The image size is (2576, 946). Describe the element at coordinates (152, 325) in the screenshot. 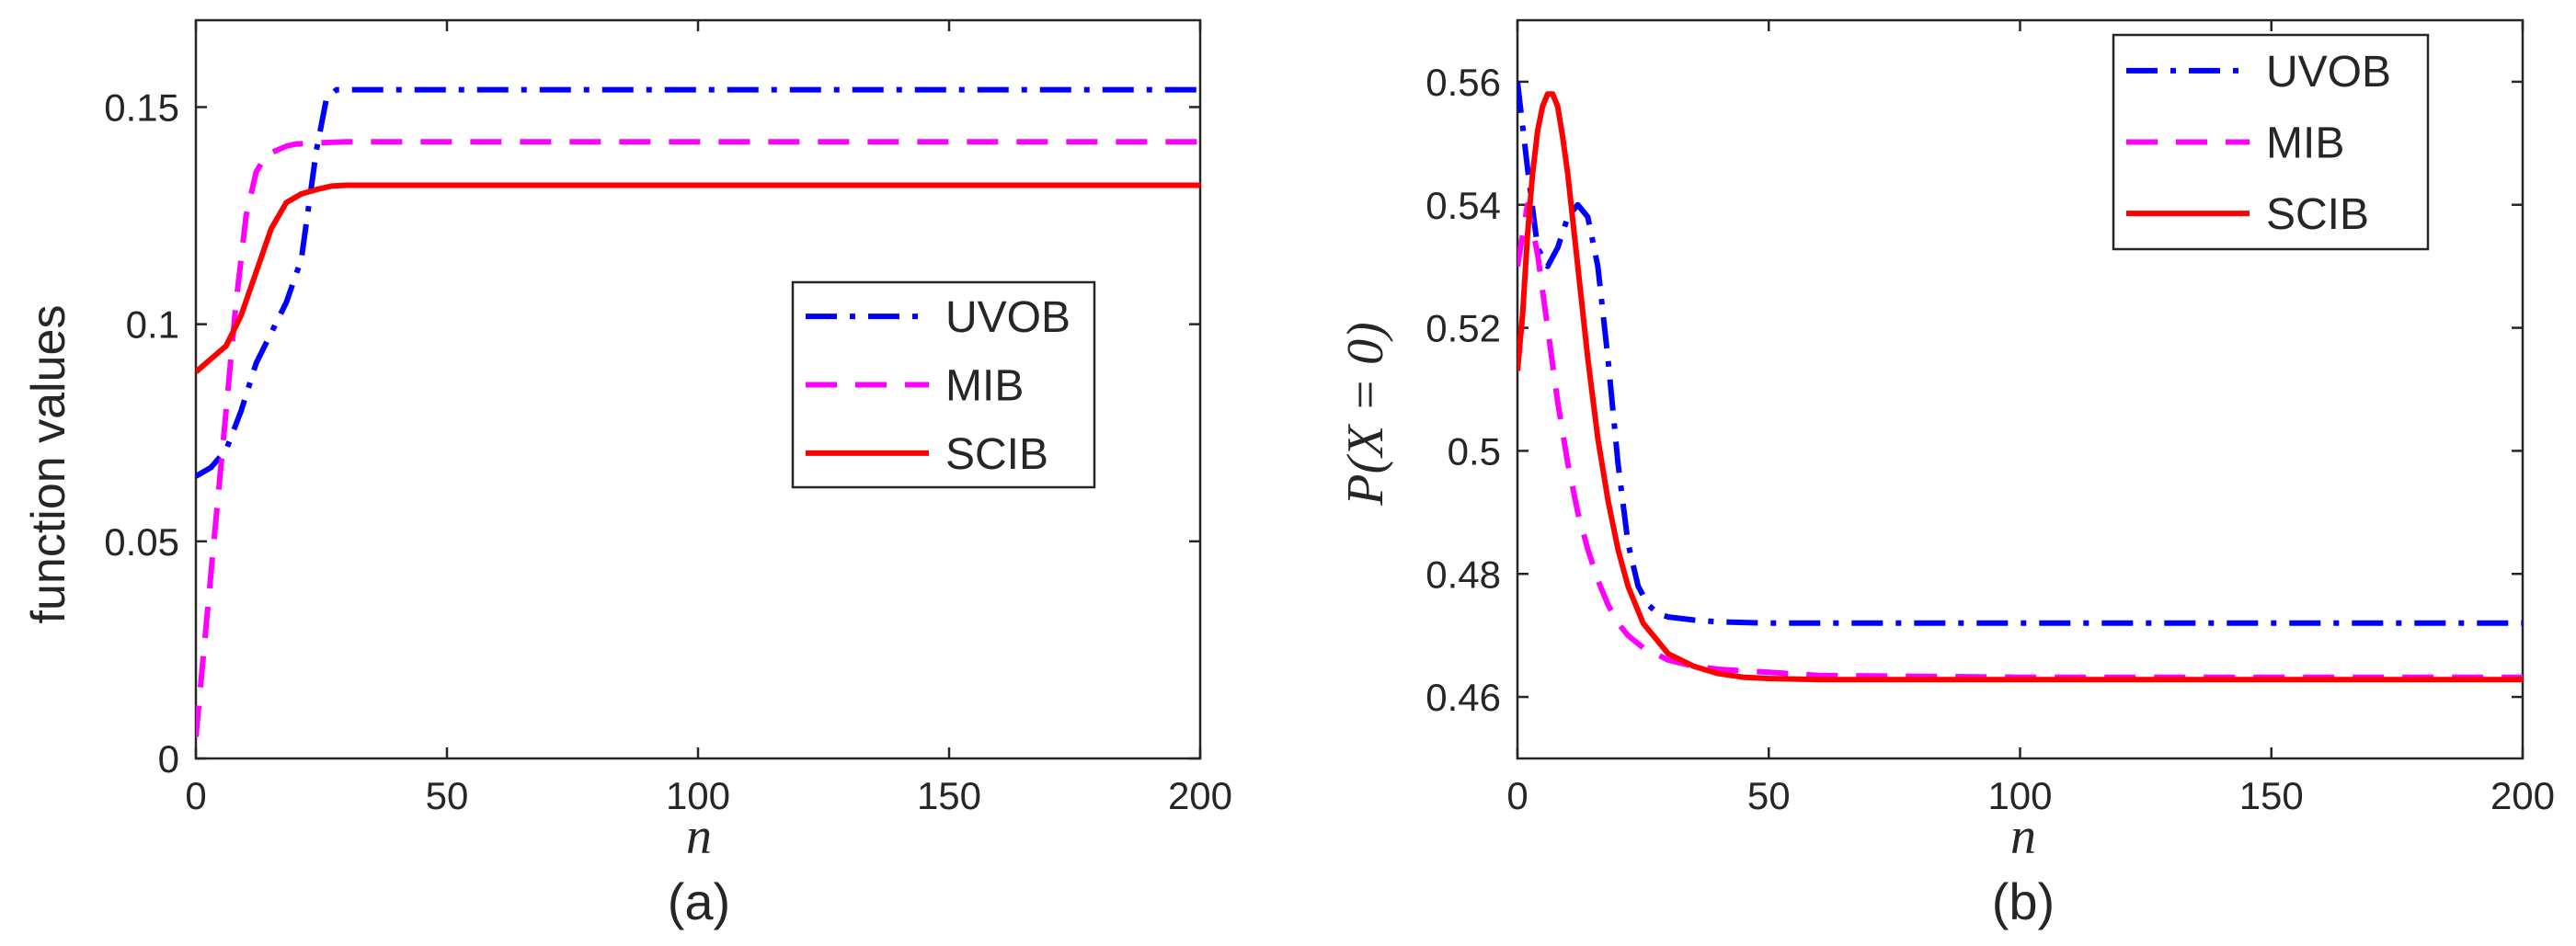

I see `y-tick-label: 0.1` at that location.